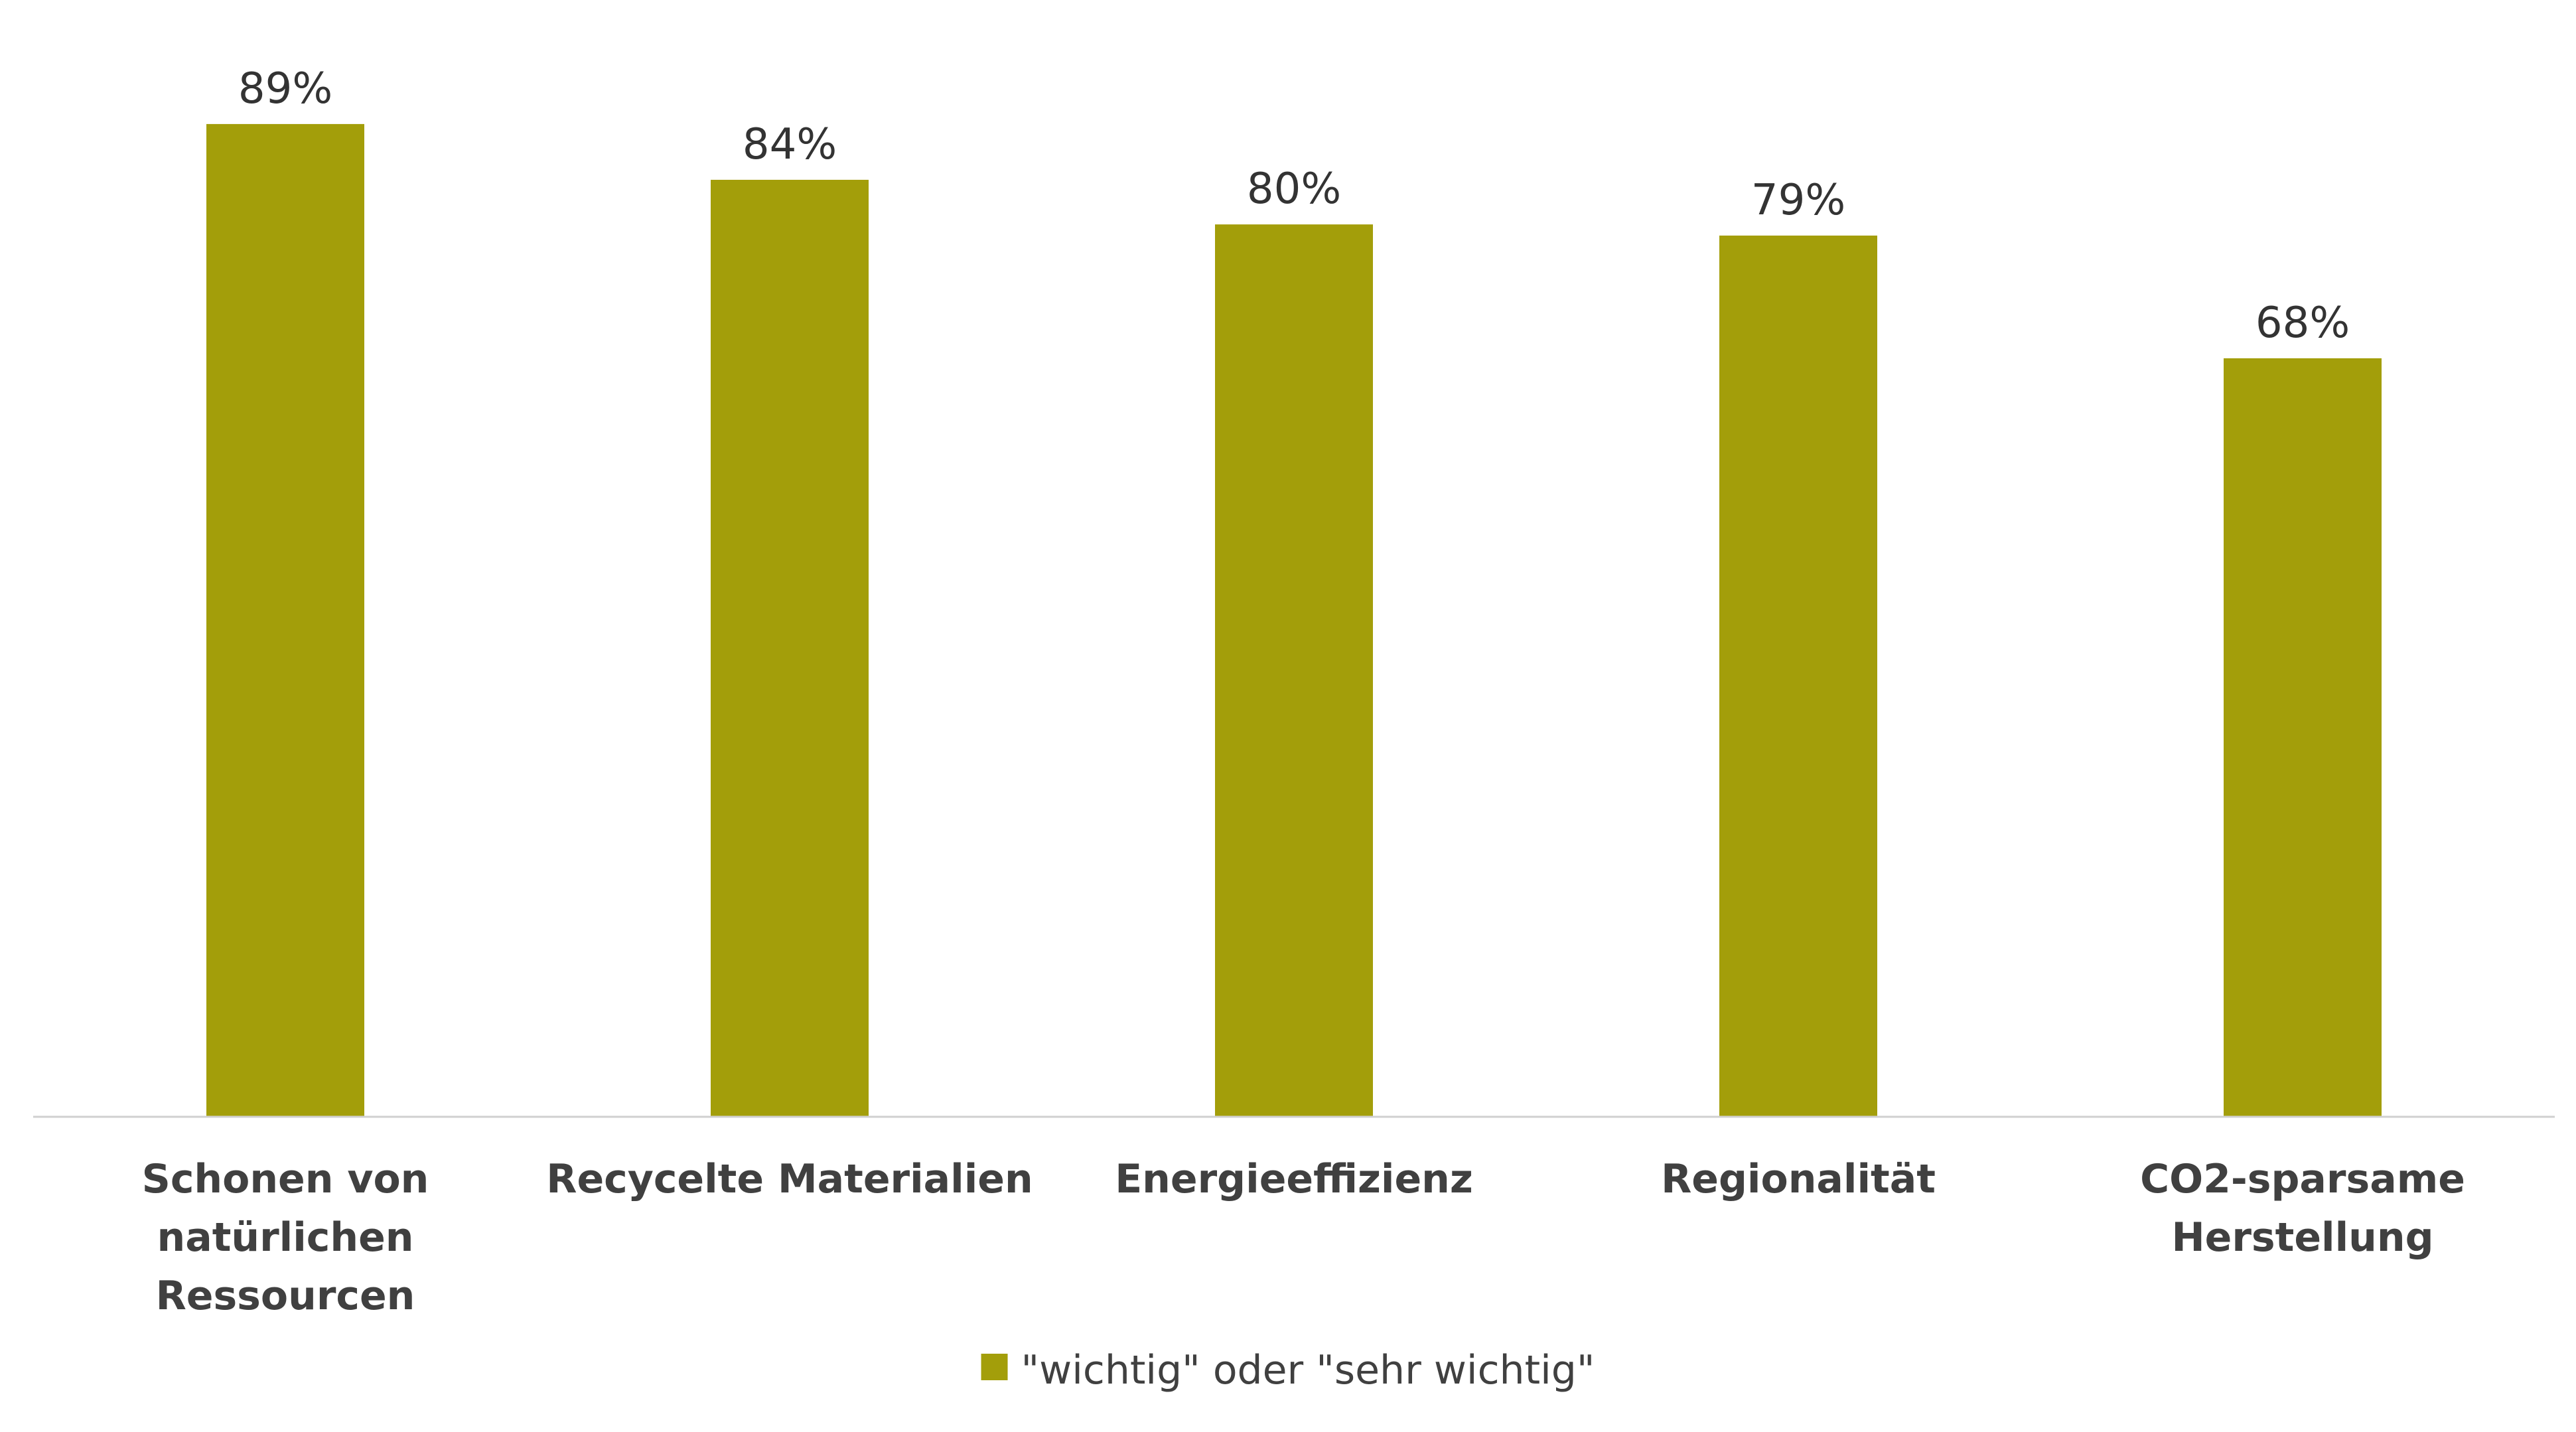 This screenshot has height=1432, width=2576. I want to click on category-label-1: Schonen von natürlichen Ressourcen, so click(285, 1237).